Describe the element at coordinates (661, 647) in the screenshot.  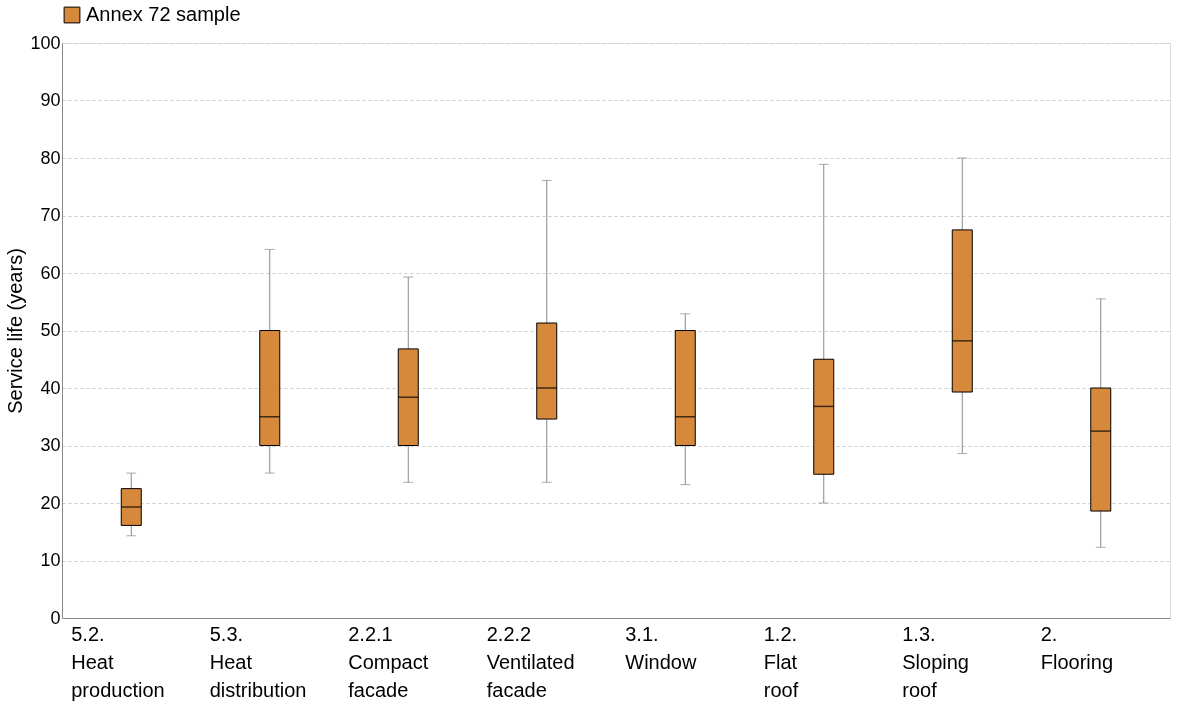
I see `x-tick-label: 3.1. Window` at that location.